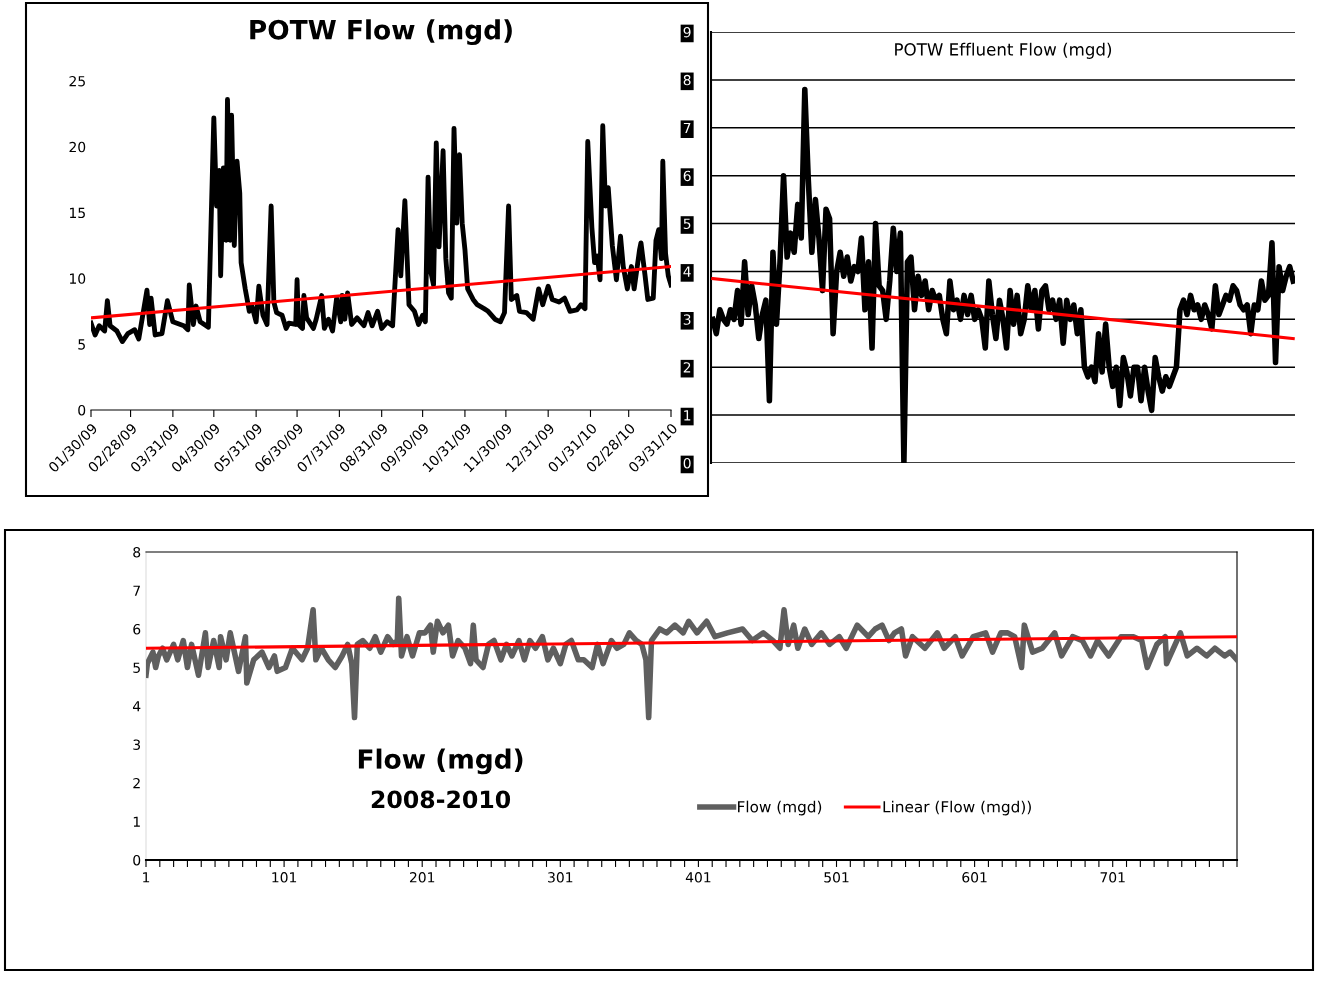 The height and width of the screenshot is (987, 1324). What do you see at coordinates (957, 808) in the screenshot?
I see `legend-label: Linear (Flow (mgd))` at bounding box center [957, 808].